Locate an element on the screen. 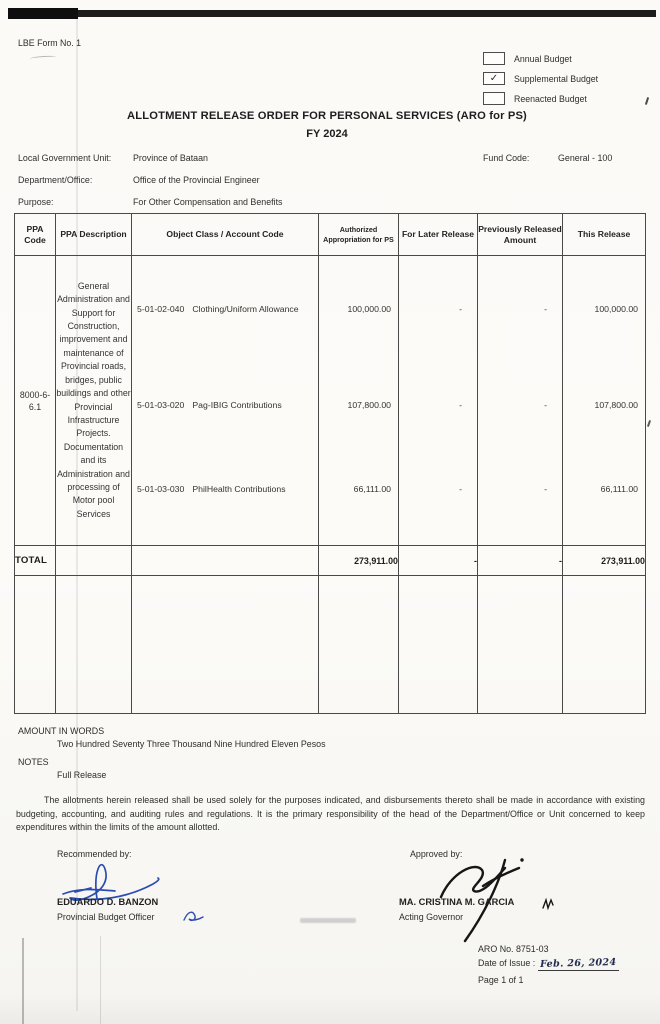 The height and width of the screenshot is (1024, 660). account-line: 5-01-03-020 Pag-IBIG Contributions is located at coordinates (225, 405).